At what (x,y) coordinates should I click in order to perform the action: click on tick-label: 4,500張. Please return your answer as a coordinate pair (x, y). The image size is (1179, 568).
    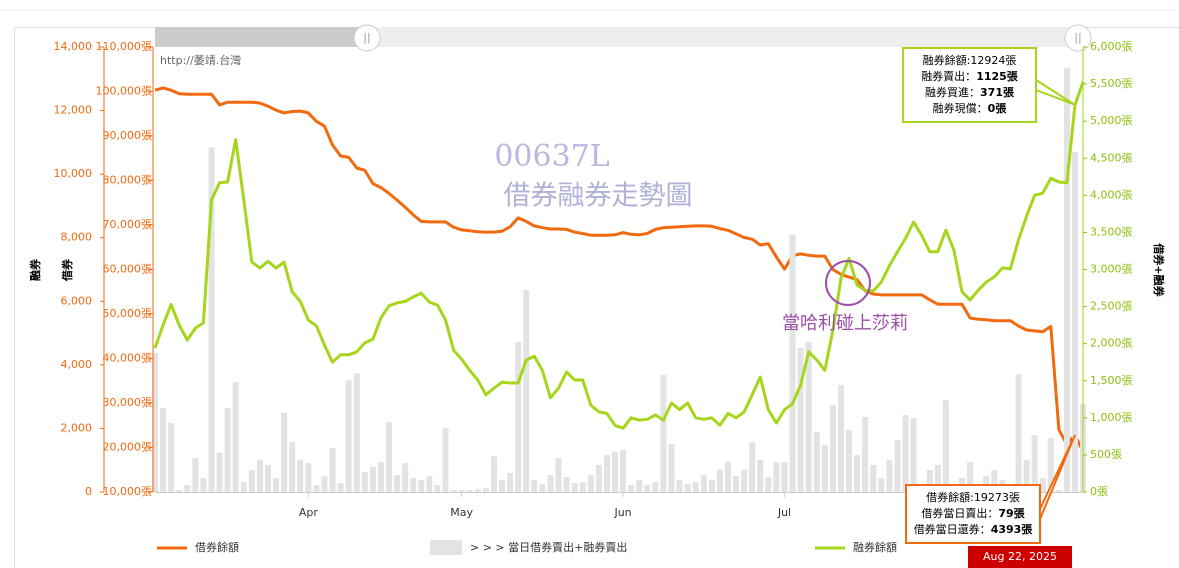
    Looking at the image, I should click on (1111, 157).